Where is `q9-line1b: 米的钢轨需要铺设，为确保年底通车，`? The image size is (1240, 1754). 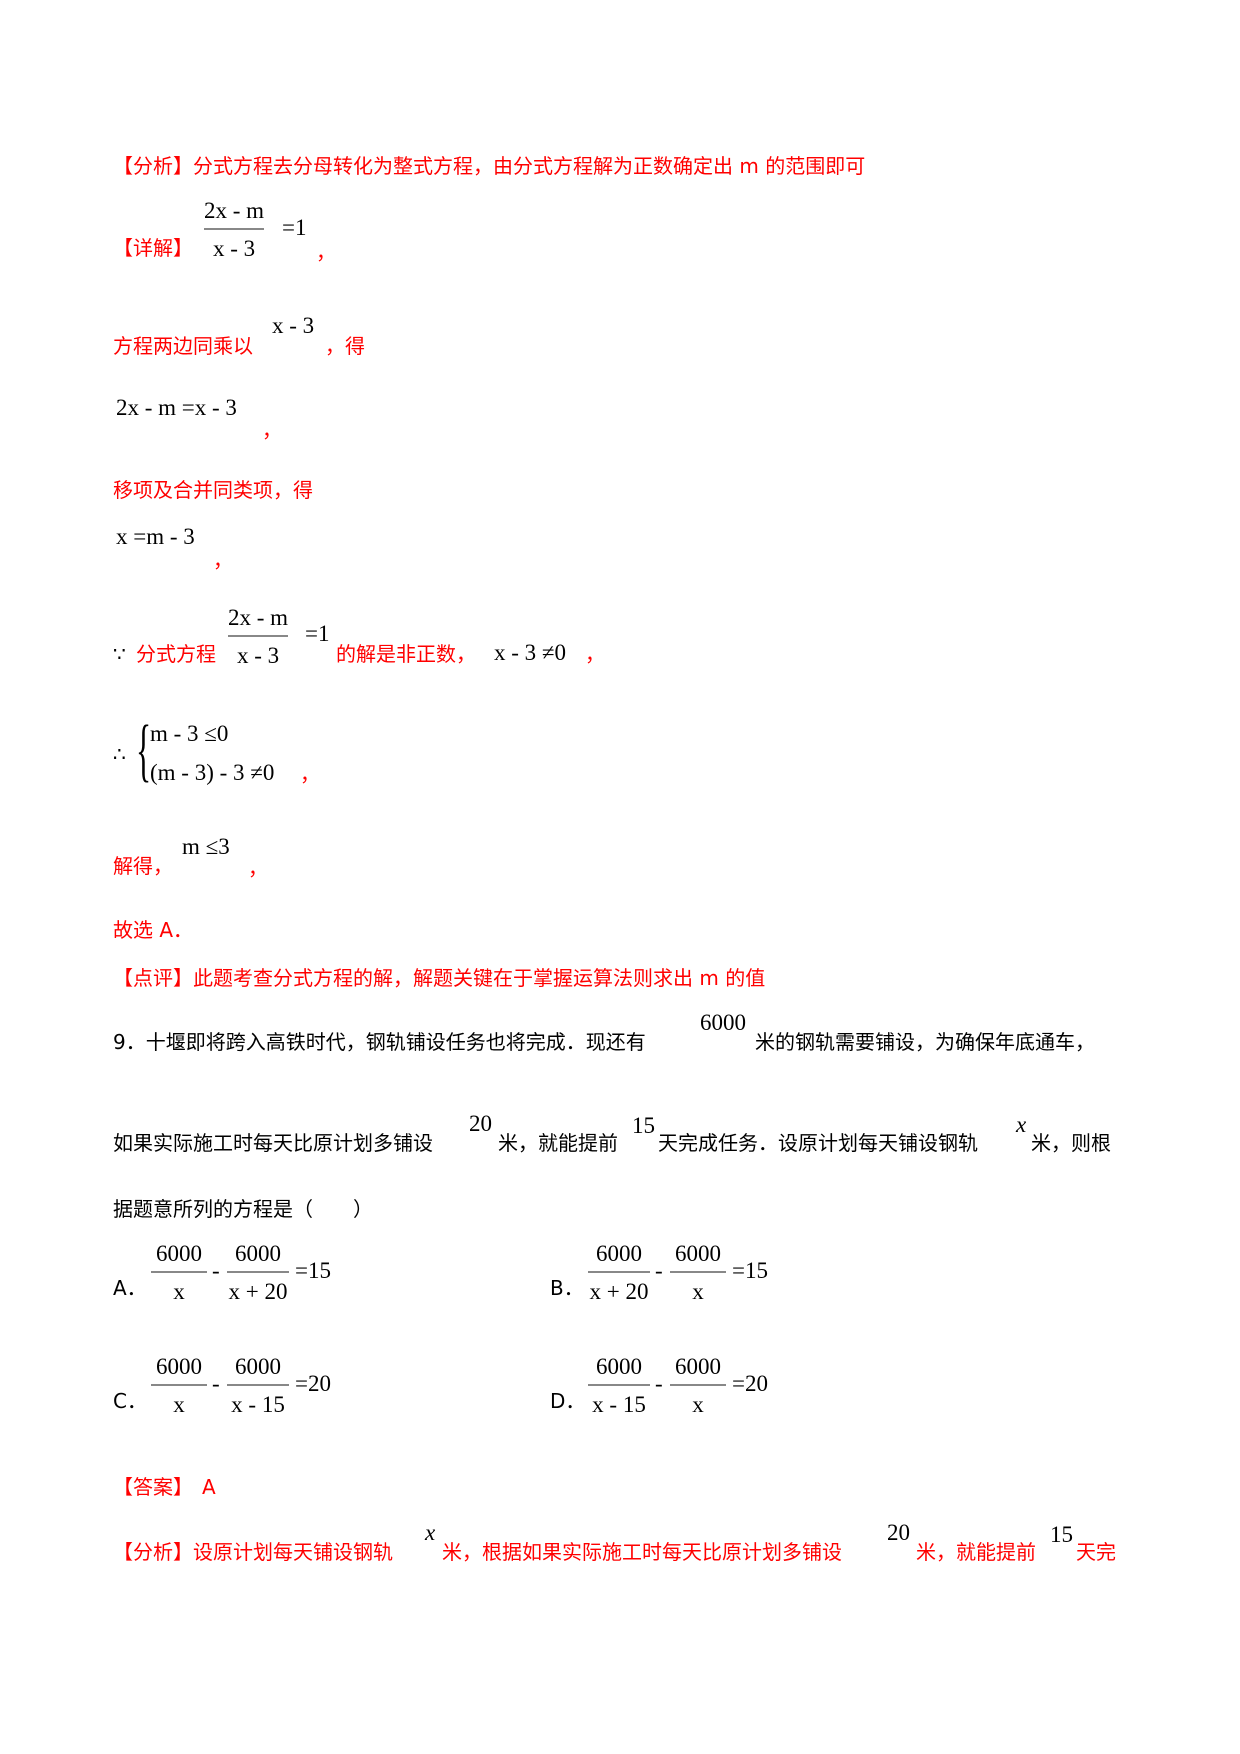 q9-line1b: 米的钢轨需要铺设，为确保年底通车， is located at coordinates (925, 1042).